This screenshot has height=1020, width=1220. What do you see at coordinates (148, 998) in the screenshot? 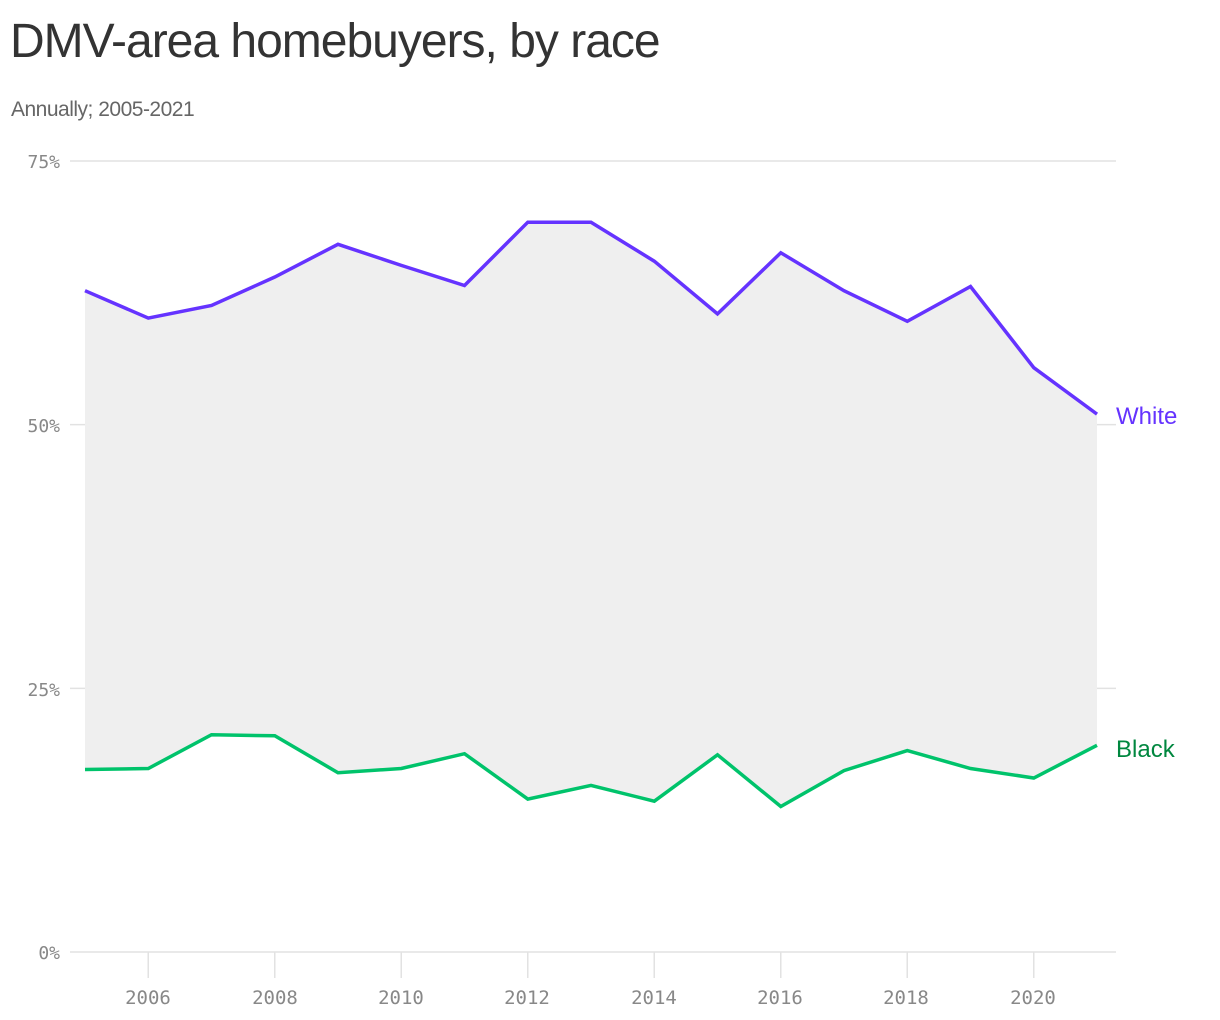
I see `x-tick-label: 2006` at bounding box center [148, 998].